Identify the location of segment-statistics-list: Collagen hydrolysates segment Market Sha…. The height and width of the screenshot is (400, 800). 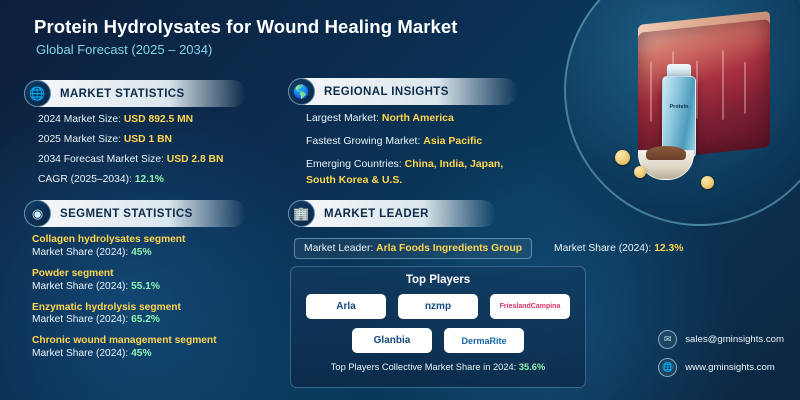
(124, 301).